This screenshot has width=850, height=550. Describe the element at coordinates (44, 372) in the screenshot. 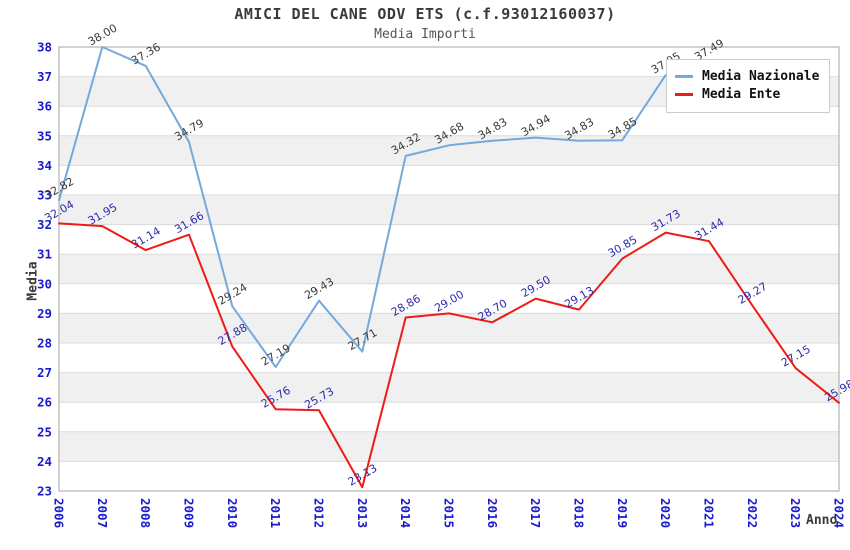

I see `y-tick-label: 27` at that location.